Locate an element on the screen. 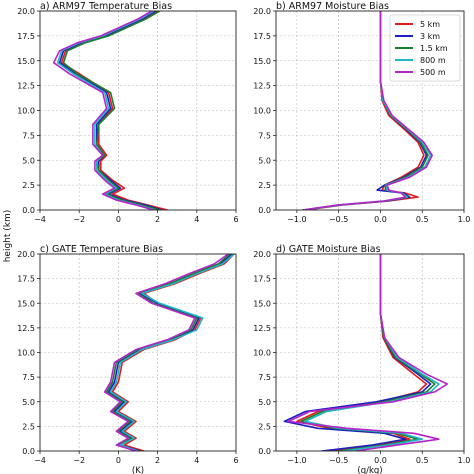  panel-title: d) GATE Moisture Bias is located at coordinates (328, 249).